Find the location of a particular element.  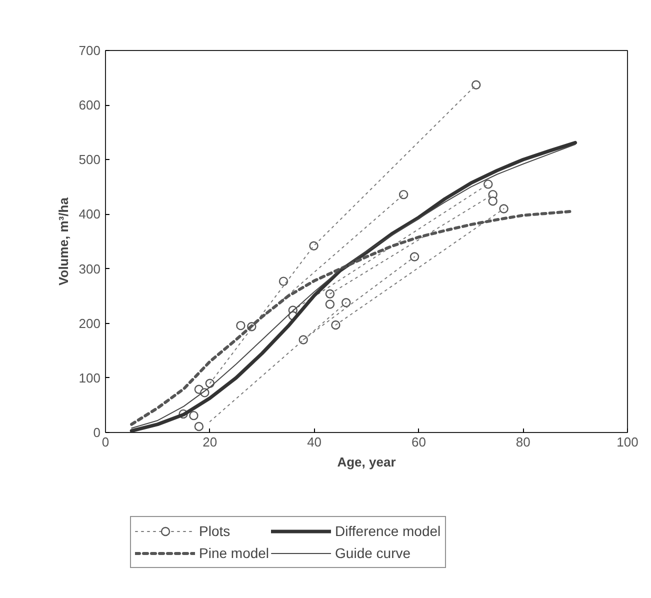

y-tick-label: 600 is located at coordinates (89, 105).